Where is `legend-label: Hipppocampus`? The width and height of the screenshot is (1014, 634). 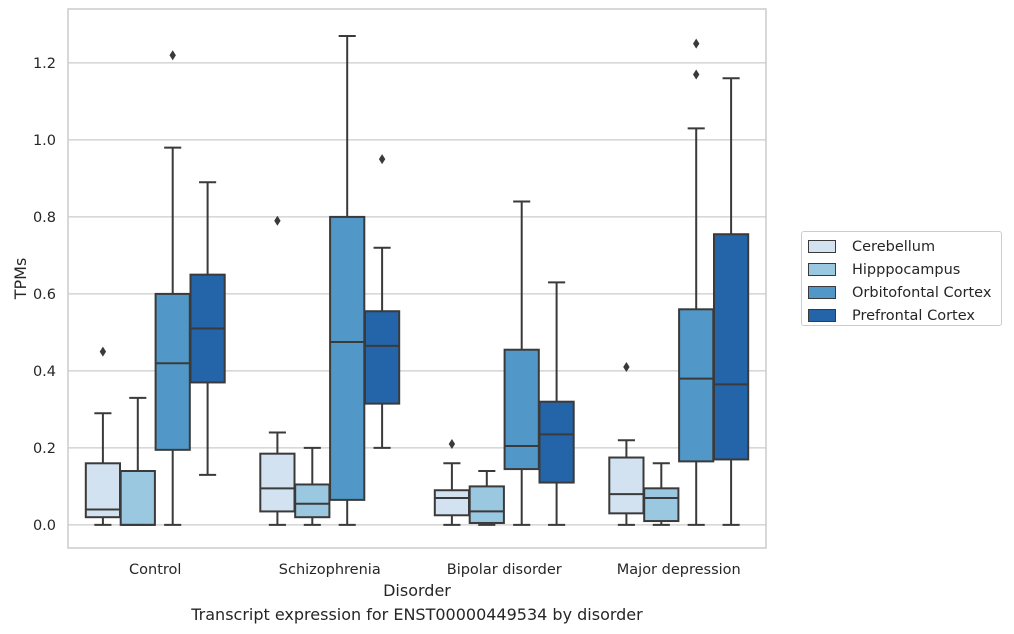
legend-label: Hipppocampus is located at coordinates (906, 269).